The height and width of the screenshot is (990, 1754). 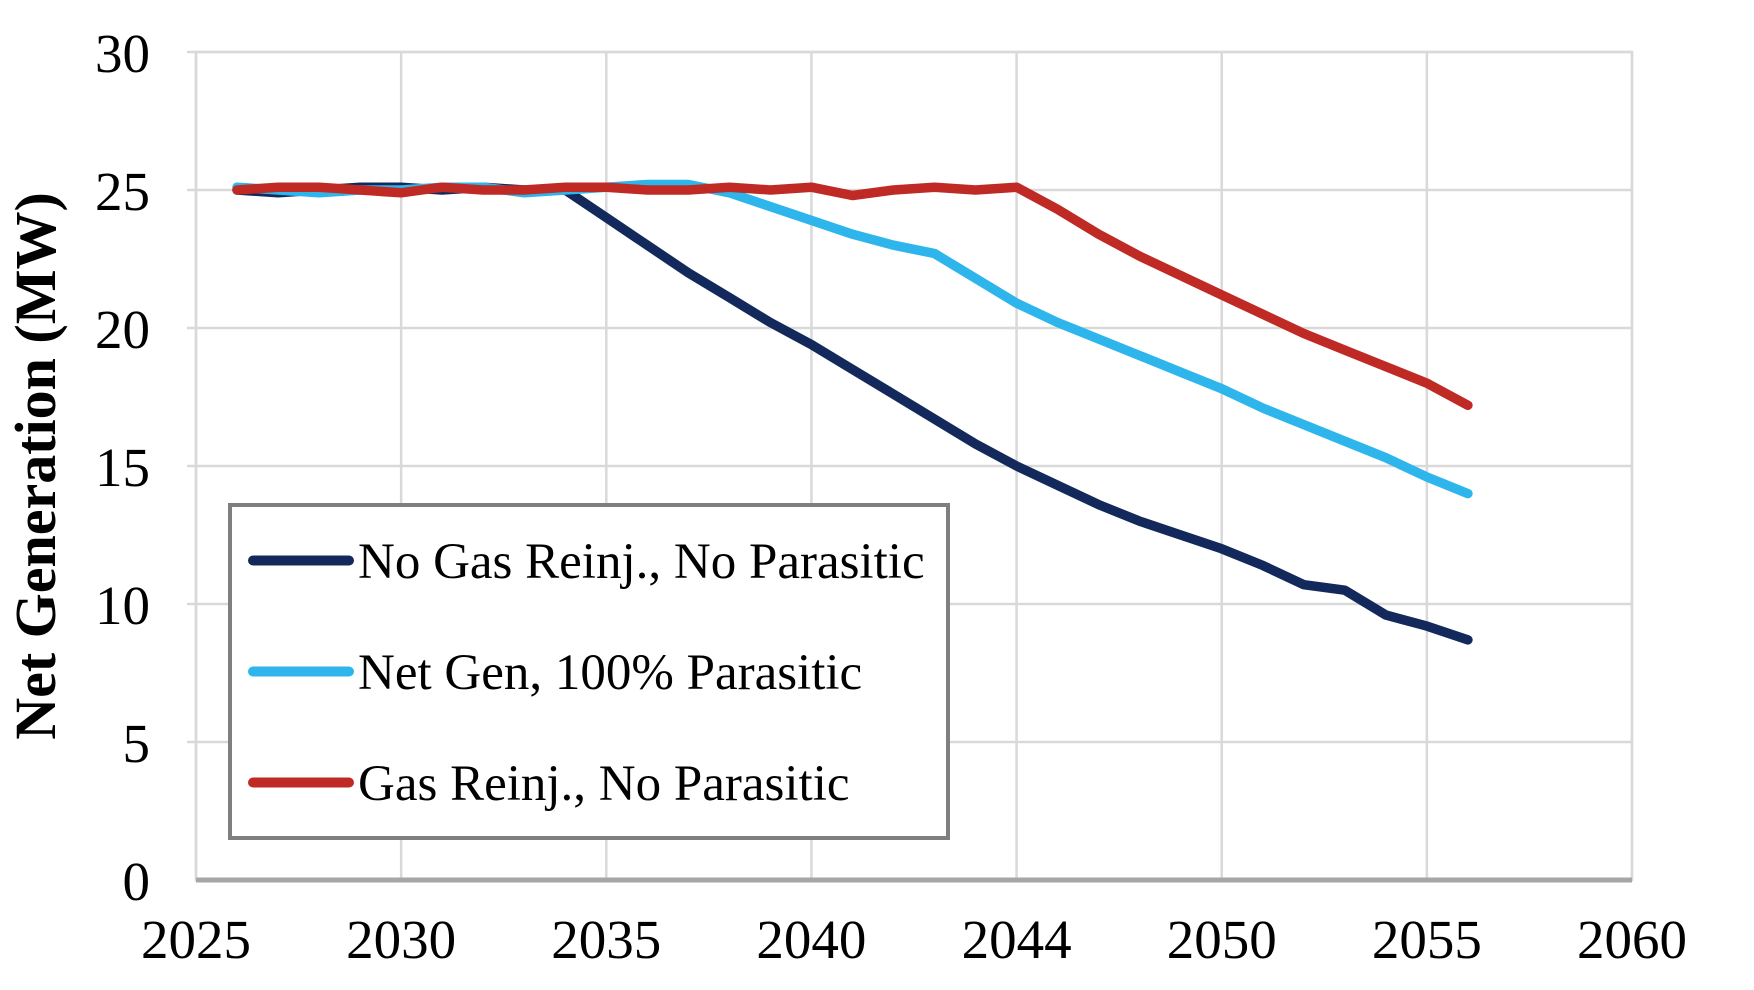 I want to click on x-tick-label-2025: 2025, so click(x=196, y=939).